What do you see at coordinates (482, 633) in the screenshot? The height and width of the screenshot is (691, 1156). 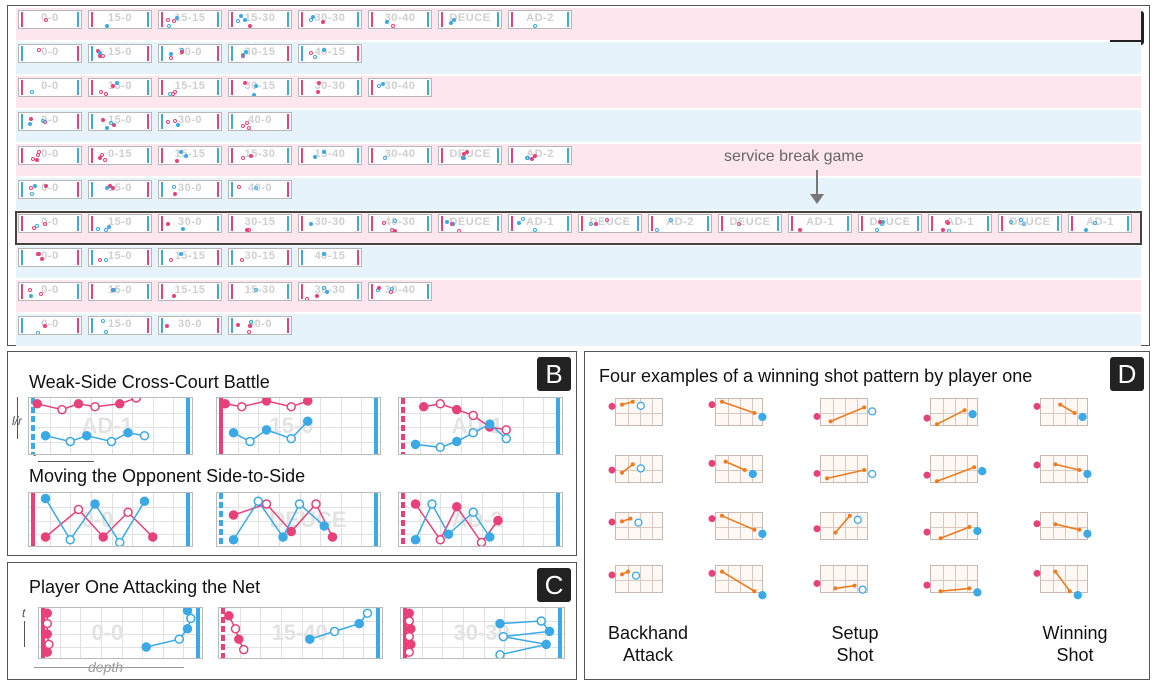 I see `court-c-3: 30-30` at bounding box center [482, 633].